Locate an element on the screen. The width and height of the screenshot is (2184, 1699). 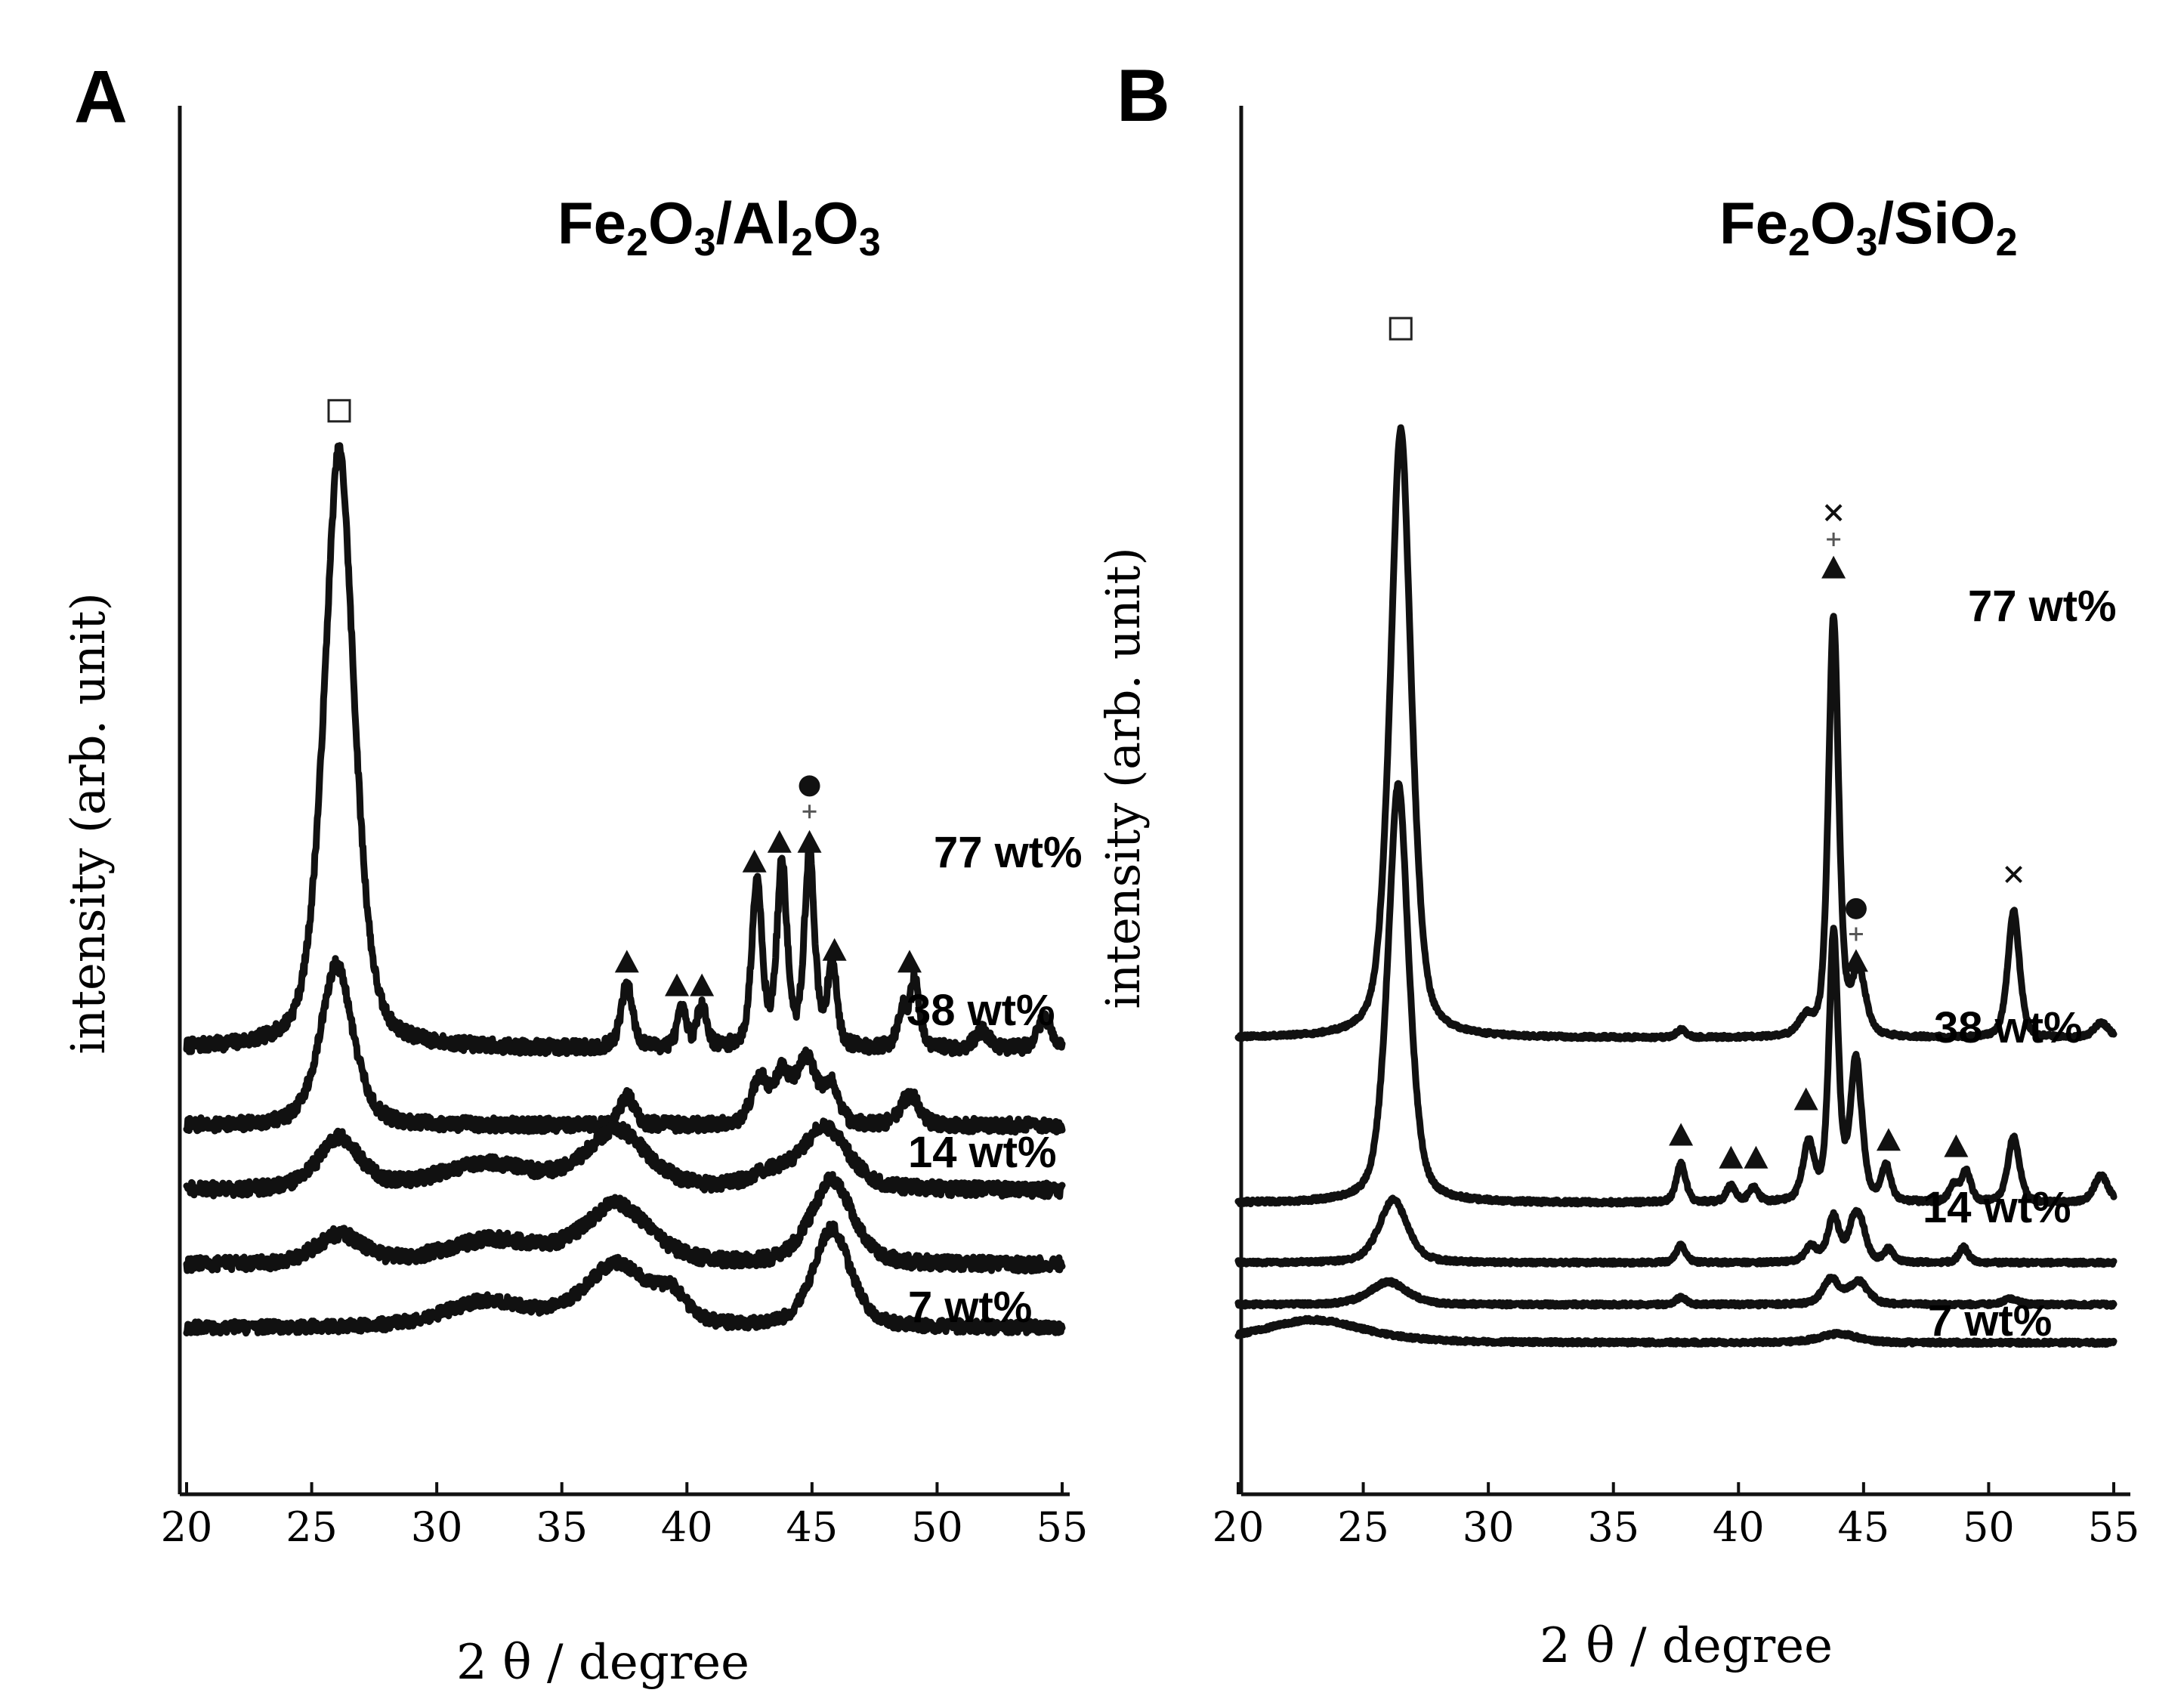
x-tick-label-a-55: 55 is located at coordinates (1062, 1527).